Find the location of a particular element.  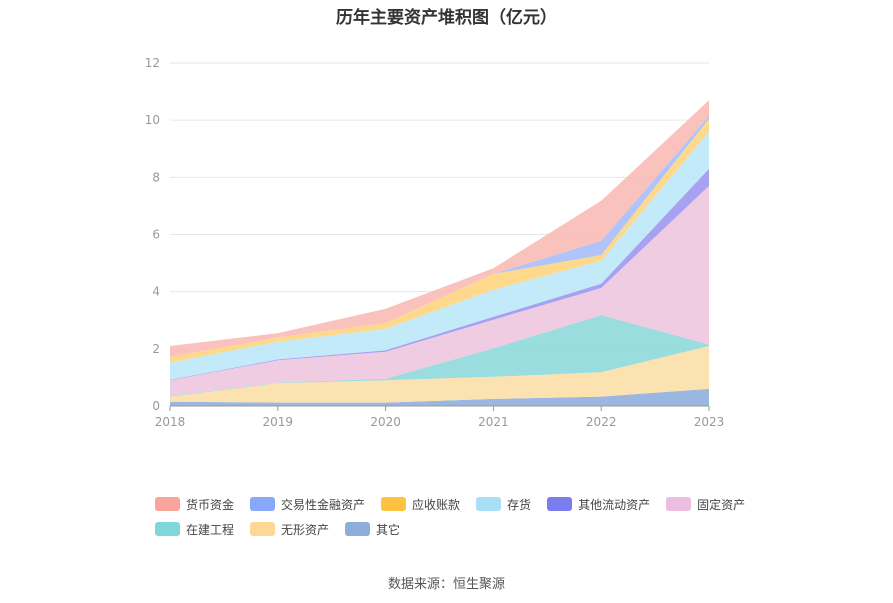

y-tick-label: 0 is located at coordinates (156, 406).